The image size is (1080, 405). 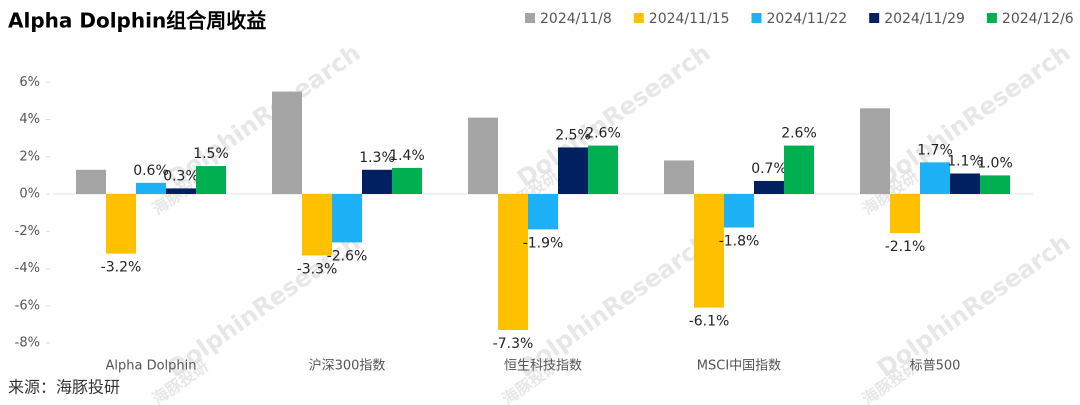 What do you see at coordinates (739, 242) in the screenshot?
I see `data-label: -1.8%` at bounding box center [739, 242].